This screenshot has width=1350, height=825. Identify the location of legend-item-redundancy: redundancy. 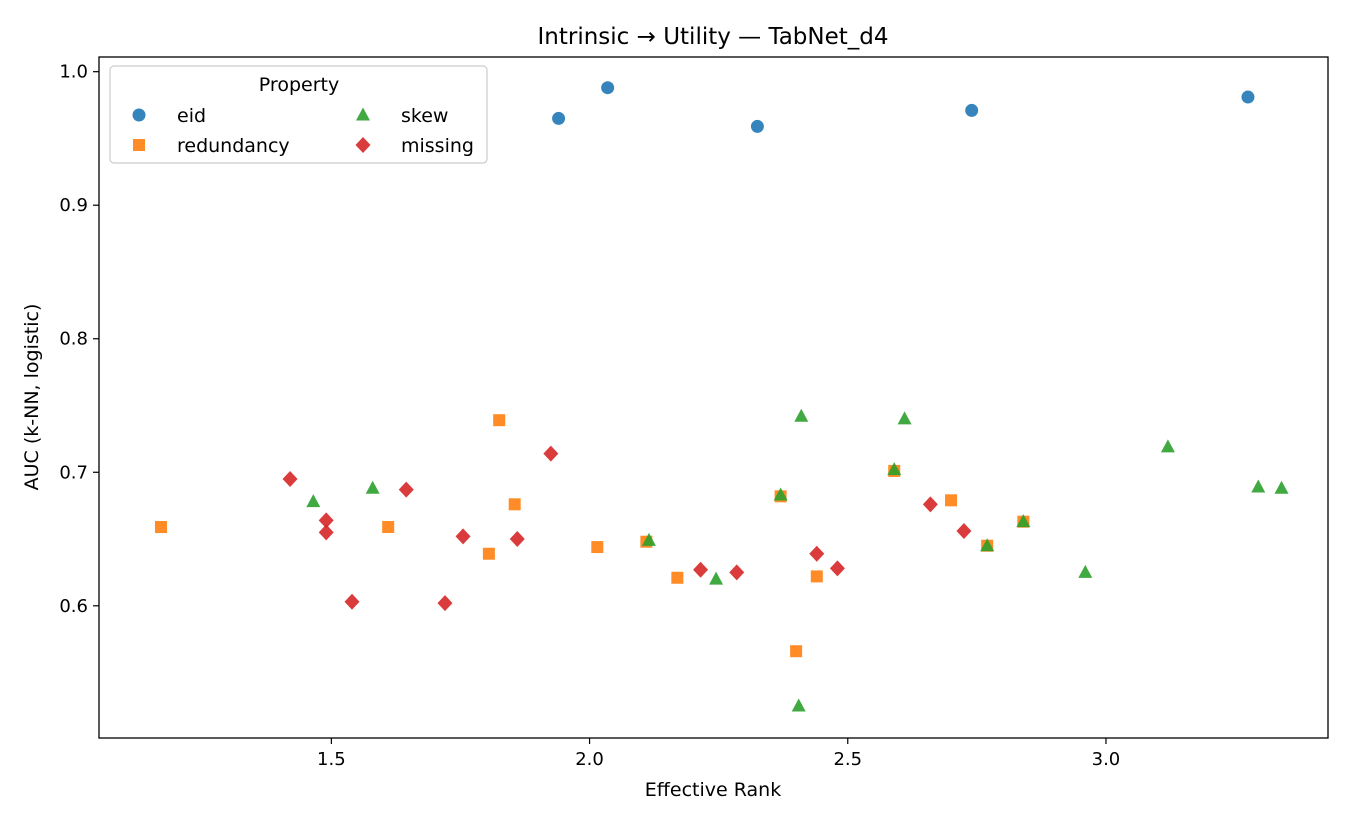
(211, 146).